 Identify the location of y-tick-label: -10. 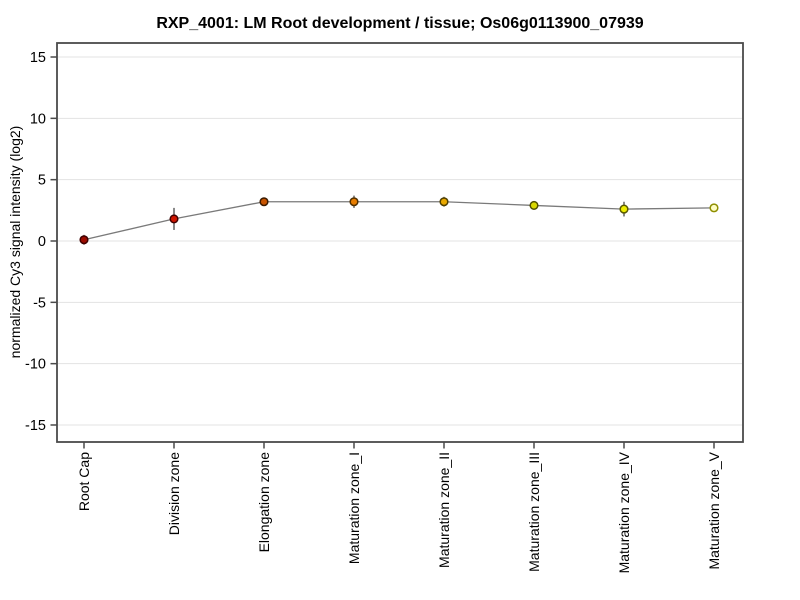
(35, 365).